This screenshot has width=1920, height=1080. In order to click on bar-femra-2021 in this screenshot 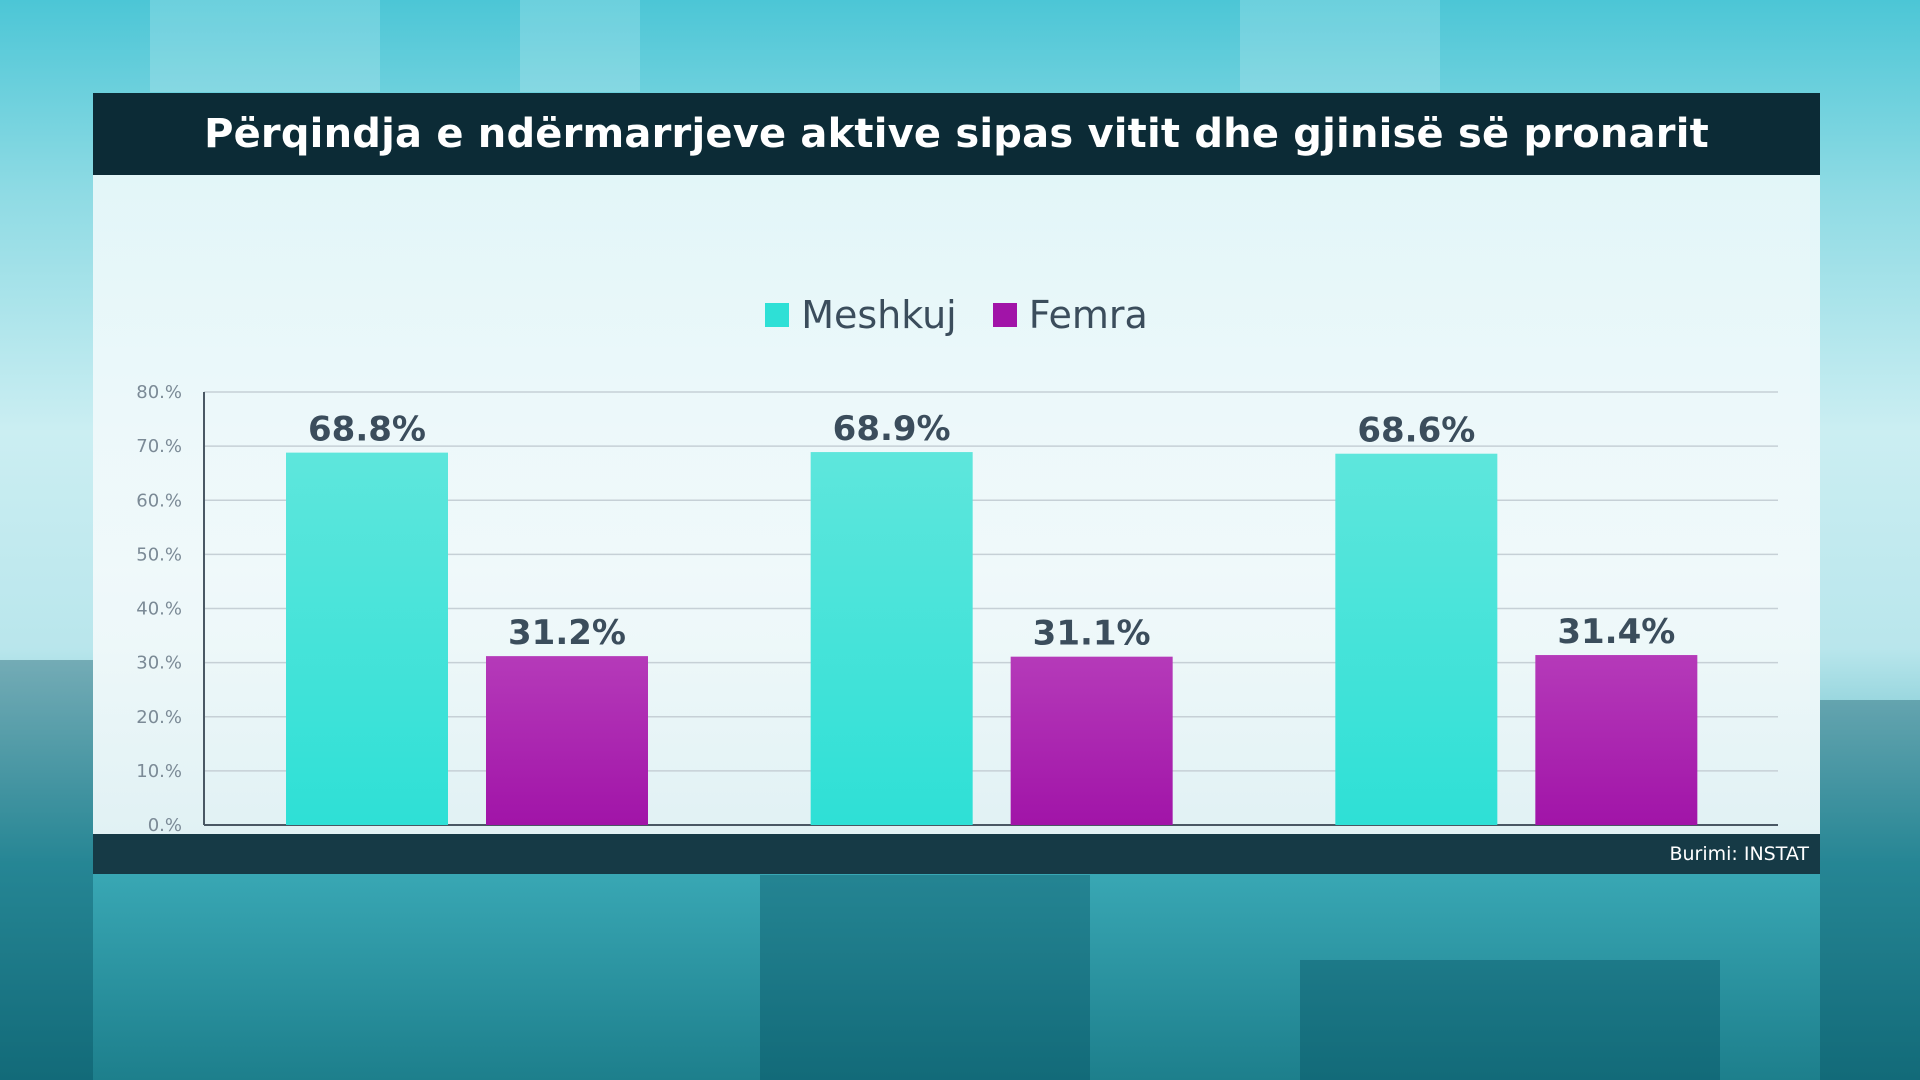, I will do `click(1091, 740)`.